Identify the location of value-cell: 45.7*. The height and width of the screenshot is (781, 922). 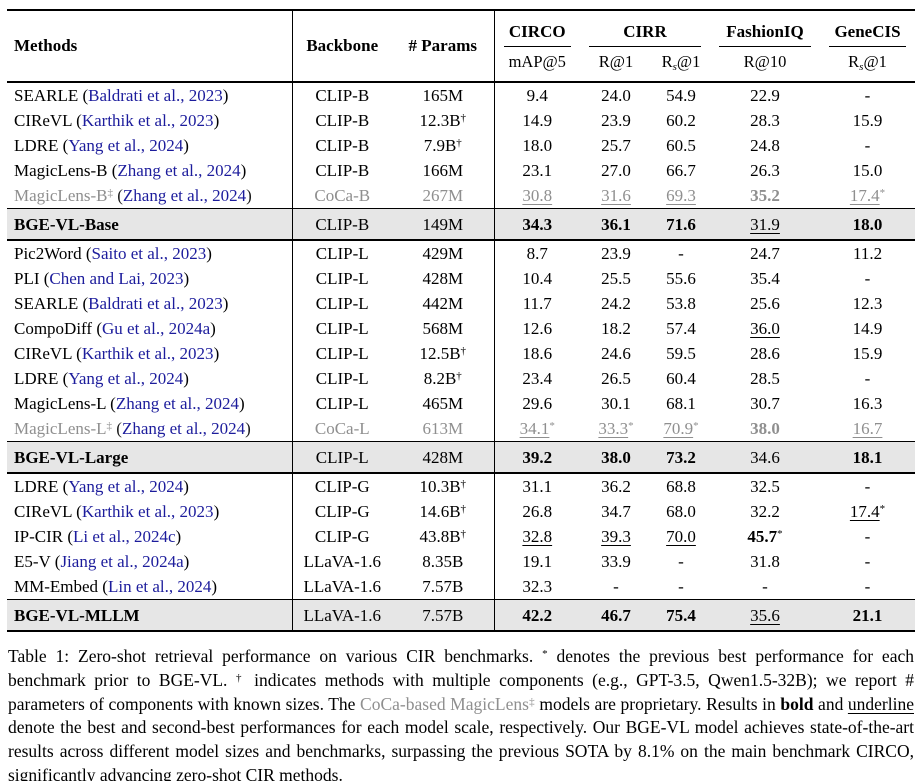
(765, 536).